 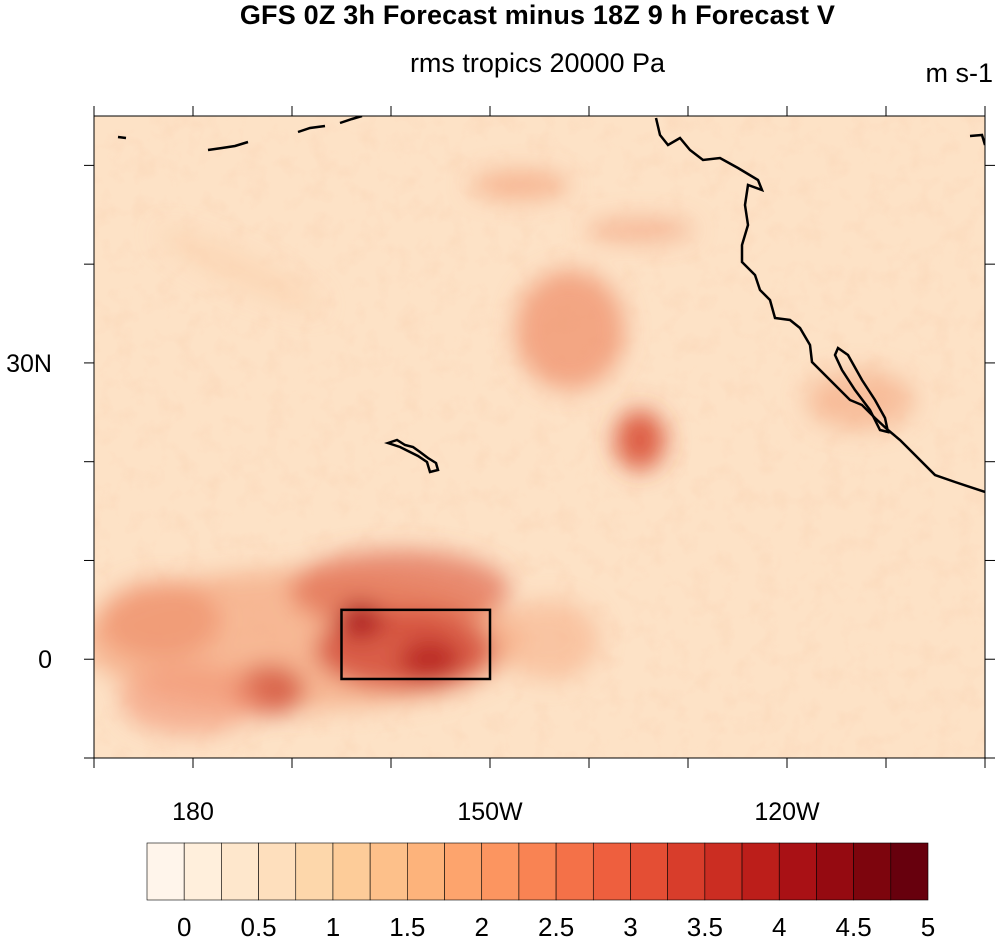 What do you see at coordinates (184, 927) in the screenshot?
I see `colorbar-label: 0` at bounding box center [184, 927].